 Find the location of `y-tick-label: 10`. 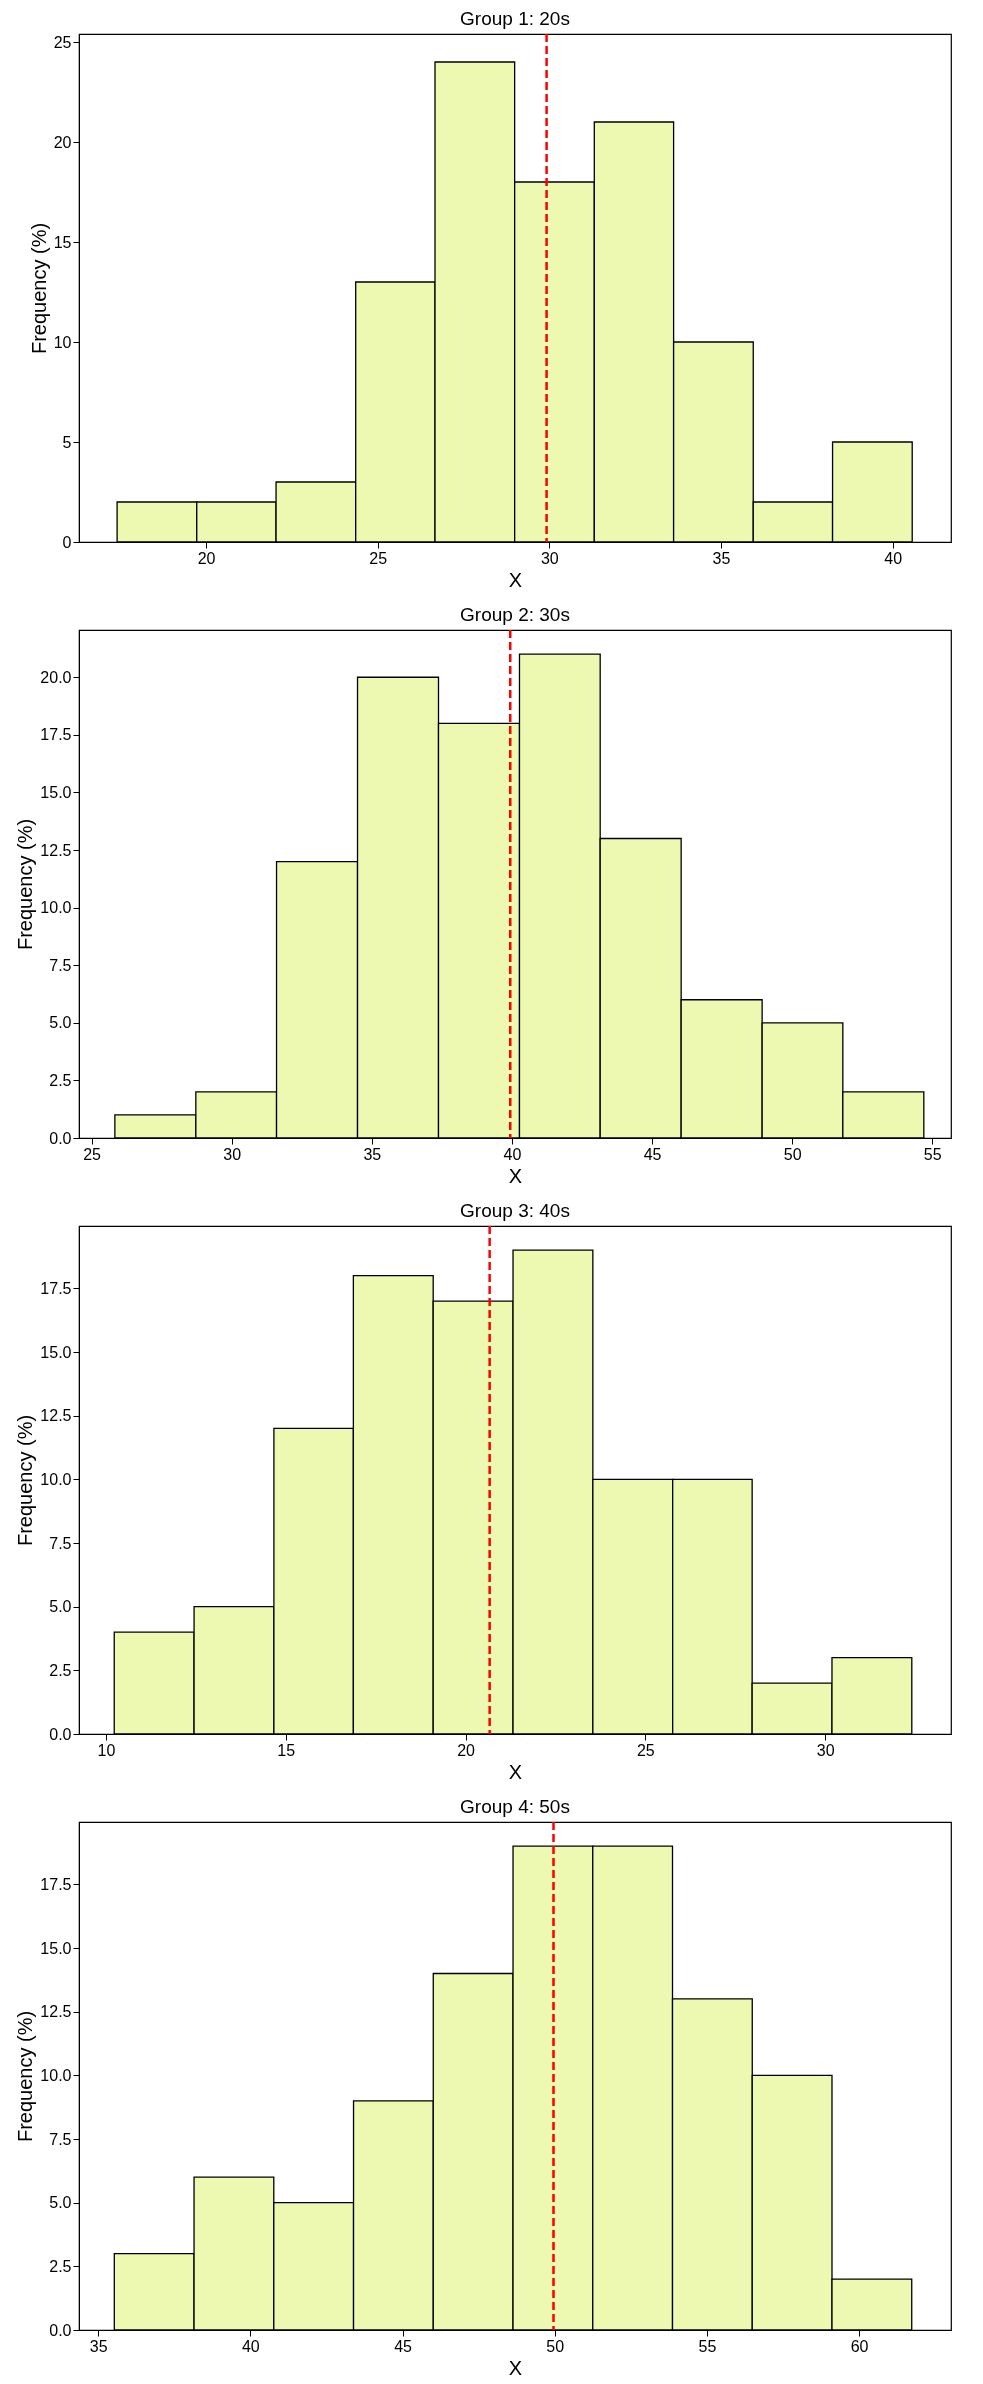

y-tick-label: 10 is located at coordinates (62, 342).